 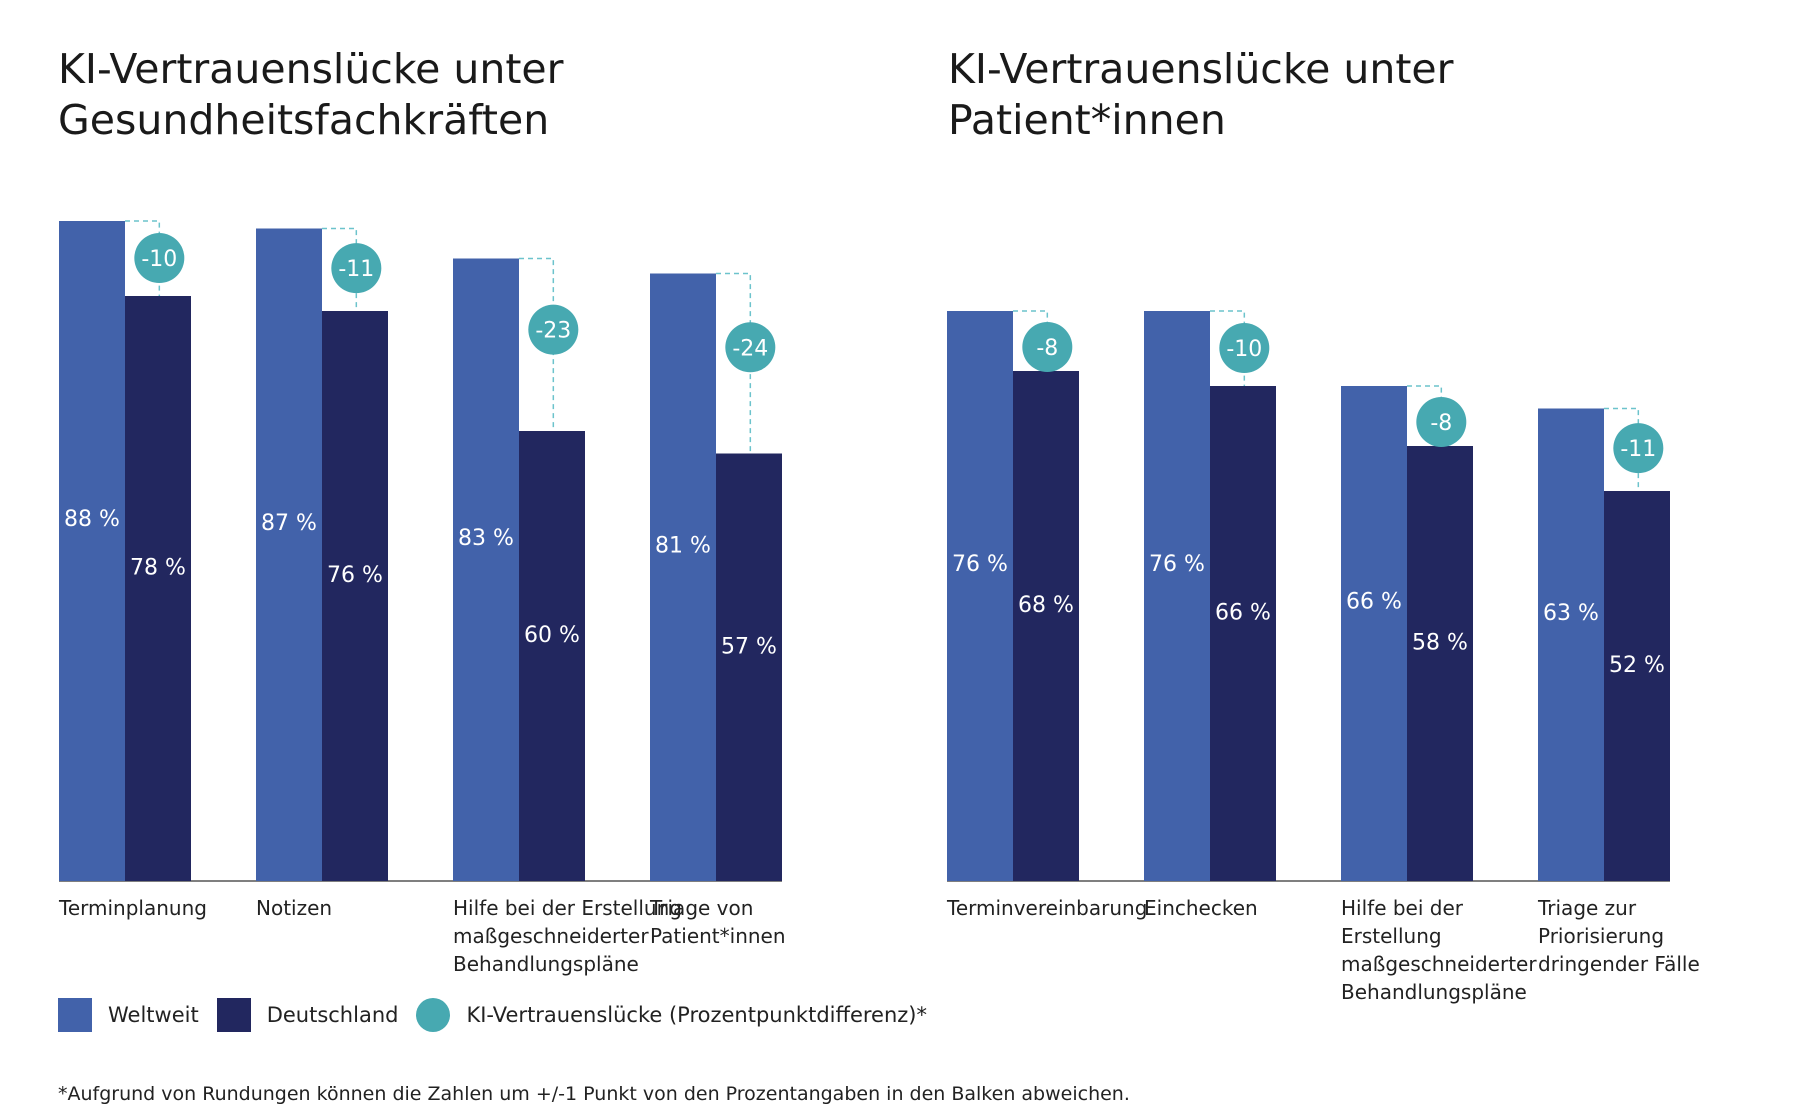 I want to click on category-label: Triage von, so click(x=701, y=908).